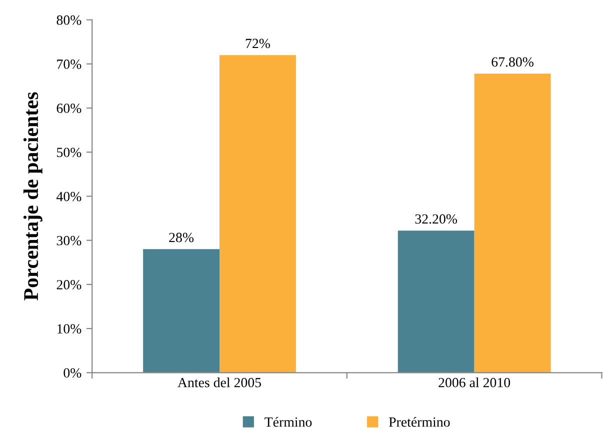 The height and width of the screenshot is (441, 614). Describe the element at coordinates (32, 196) in the screenshot. I see `y-axis-title: Porcentaje de pacientes` at that location.